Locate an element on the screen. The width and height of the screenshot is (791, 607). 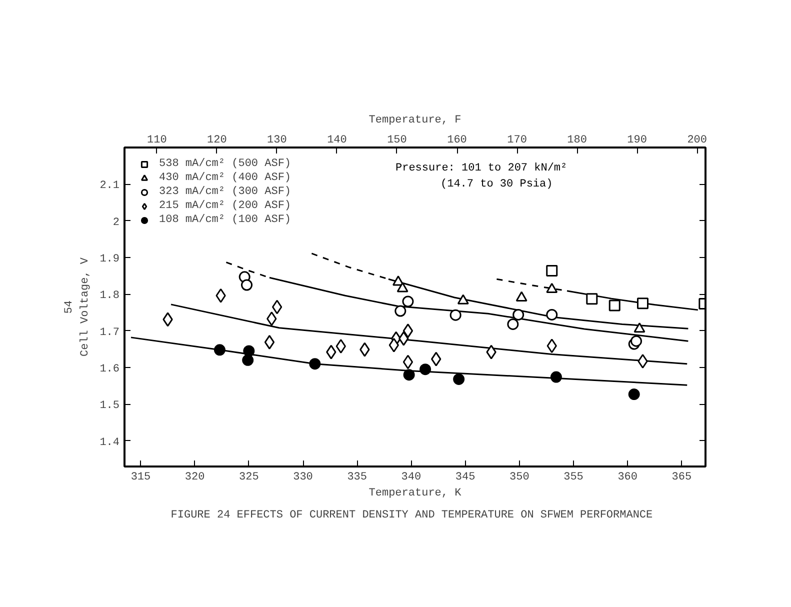
x2-tick-label: 170 is located at coordinates (517, 140).